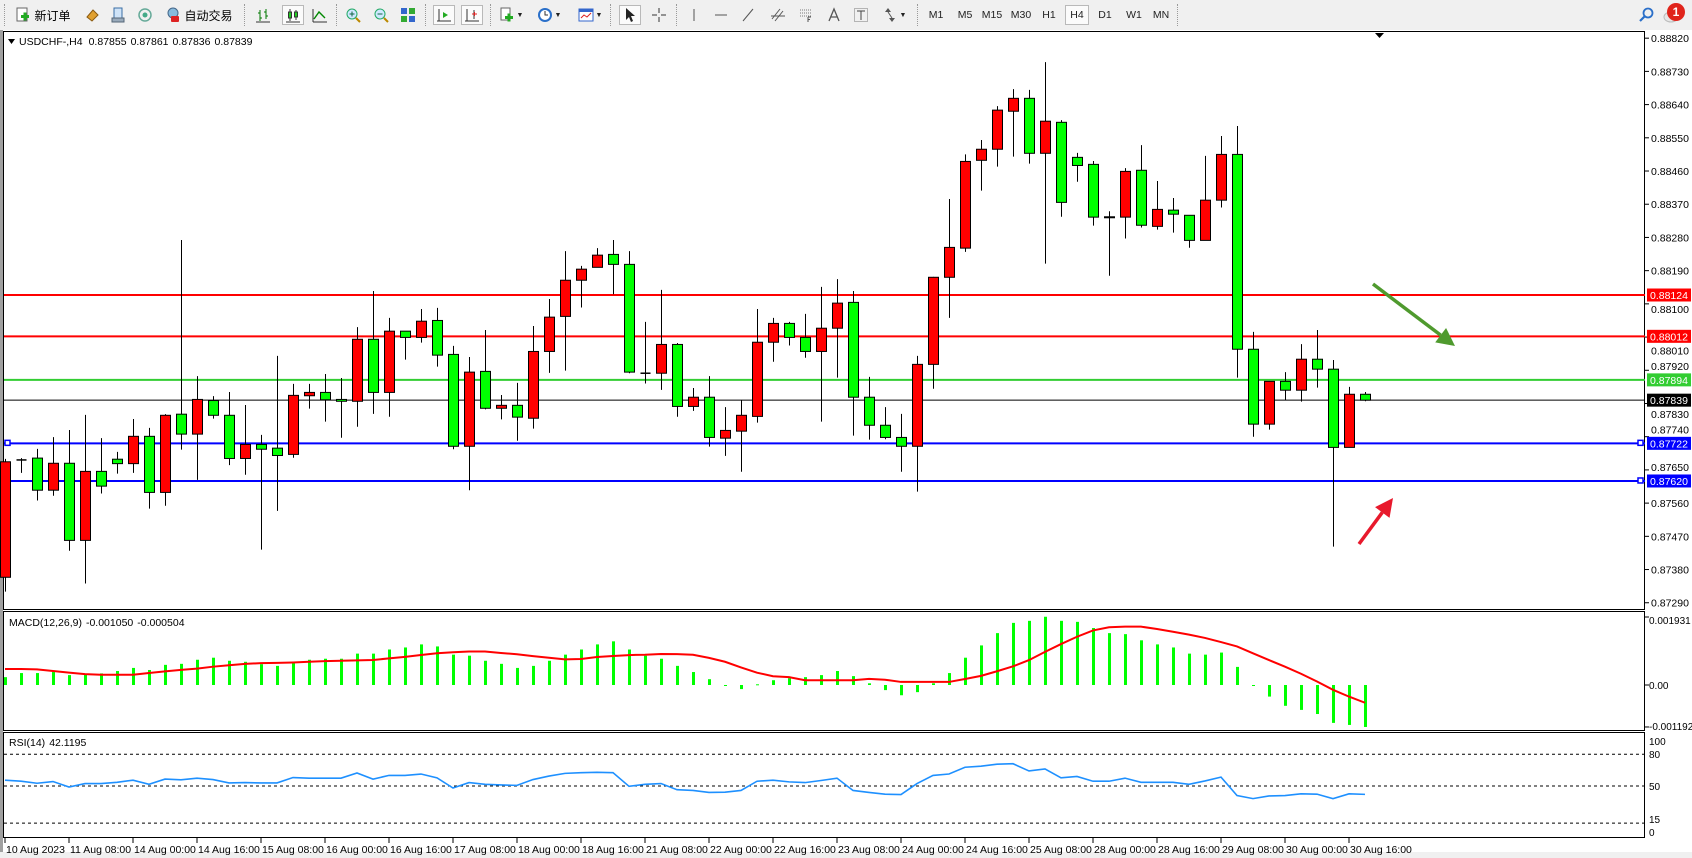 This screenshot has height=858, width=1692. What do you see at coordinates (199, 15) in the screenshot?
I see `auto-trading-button: 自动交易` at bounding box center [199, 15].